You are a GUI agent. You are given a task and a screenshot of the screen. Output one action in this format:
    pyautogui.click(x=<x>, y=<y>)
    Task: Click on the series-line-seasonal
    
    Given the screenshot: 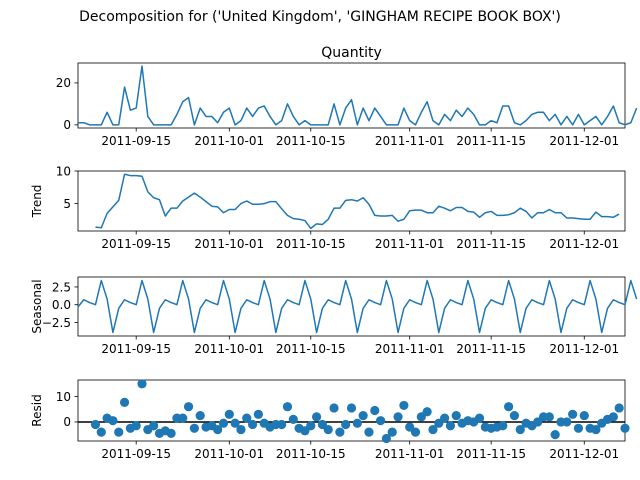 What is the action you would take?
    pyautogui.click(x=357, y=306)
    